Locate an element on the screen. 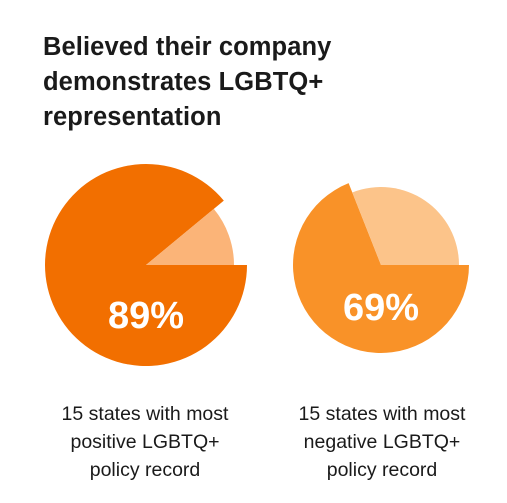  caption-line: positive LGBTQ+ is located at coordinates (145, 442).